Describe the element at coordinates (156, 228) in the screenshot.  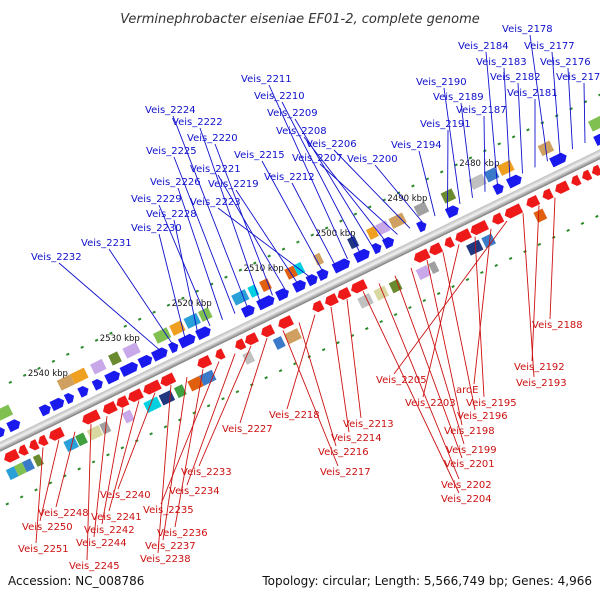
I see `top-gene-label: Veis_2230` at that location.